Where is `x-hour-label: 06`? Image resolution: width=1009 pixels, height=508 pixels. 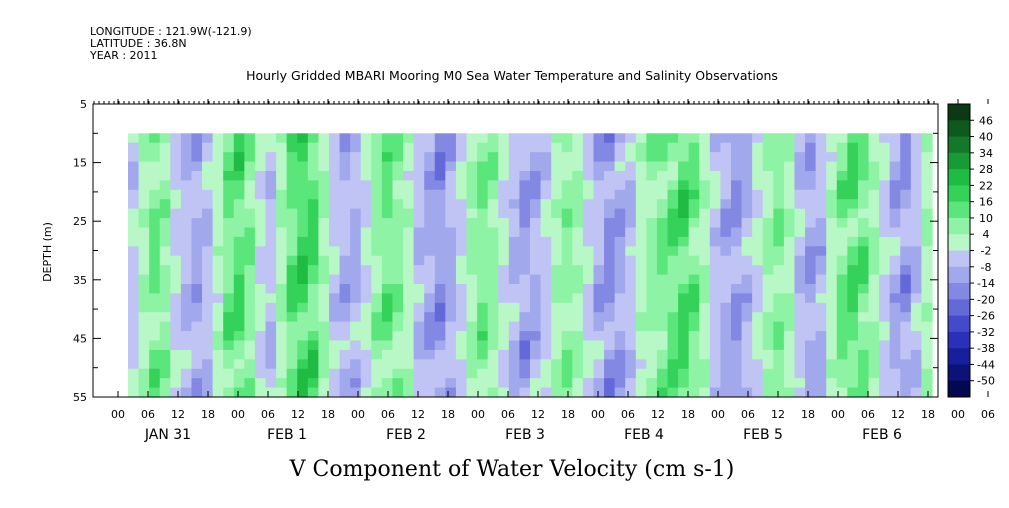
x-hour-label: 06 is located at coordinates (988, 414).